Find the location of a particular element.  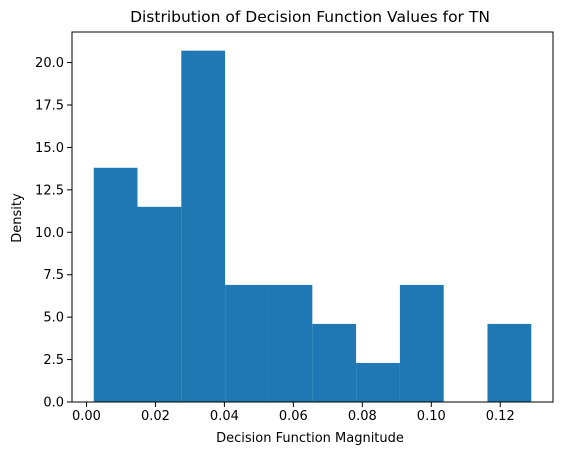

x-axis: 0.00 0.02 0.04 0.06 0.08 0.10 0.12 is located at coordinates (293, 413).